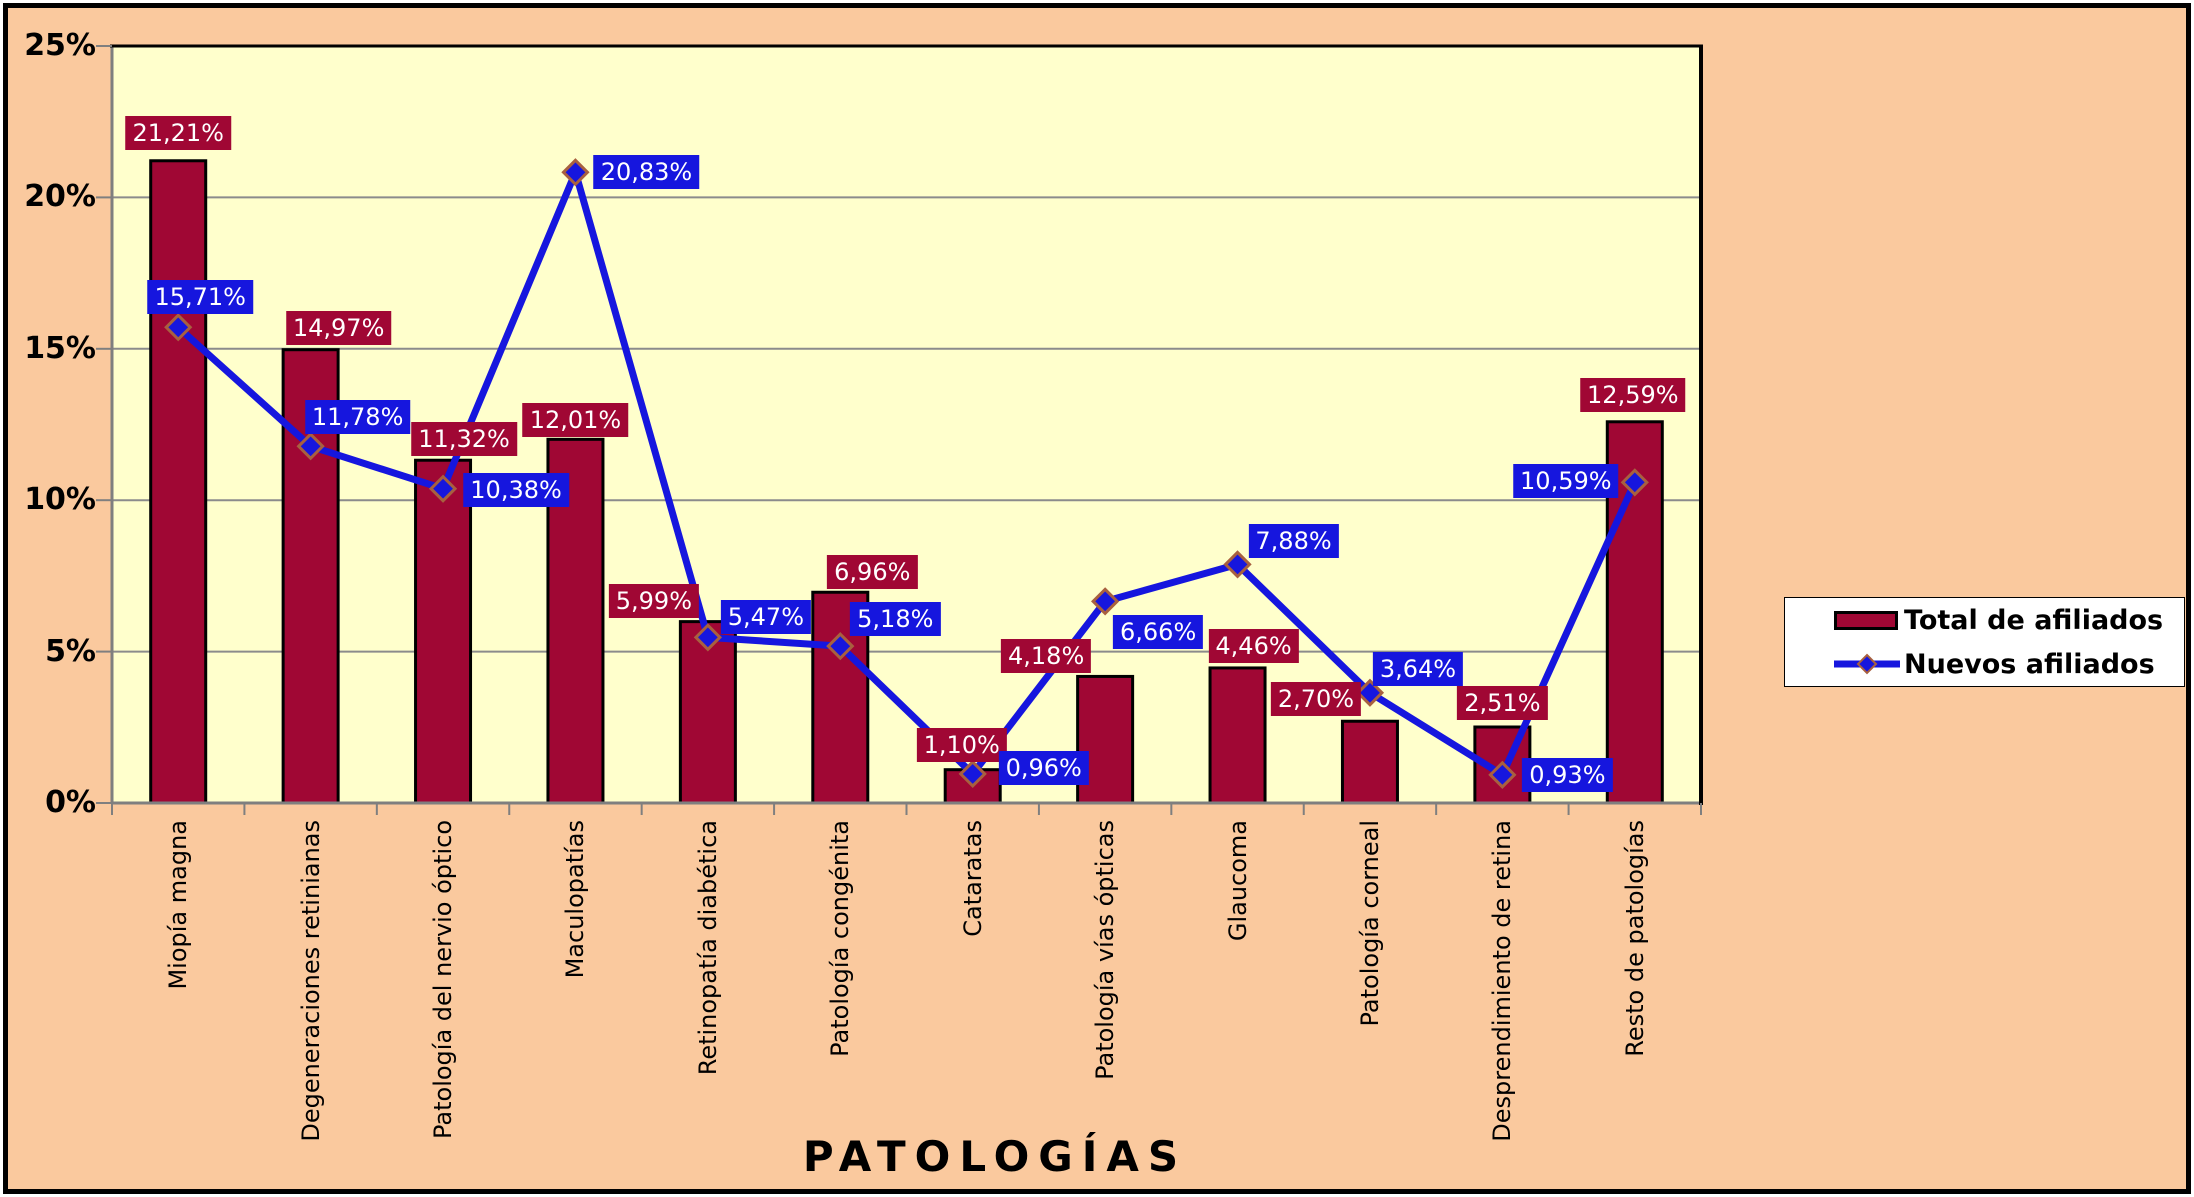 Image resolution: width=2194 pixels, height=1197 pixels. Describe the element at coordinates (1043, 767) in the screenshot. I see `line-value-label: 0,96%` at that location.